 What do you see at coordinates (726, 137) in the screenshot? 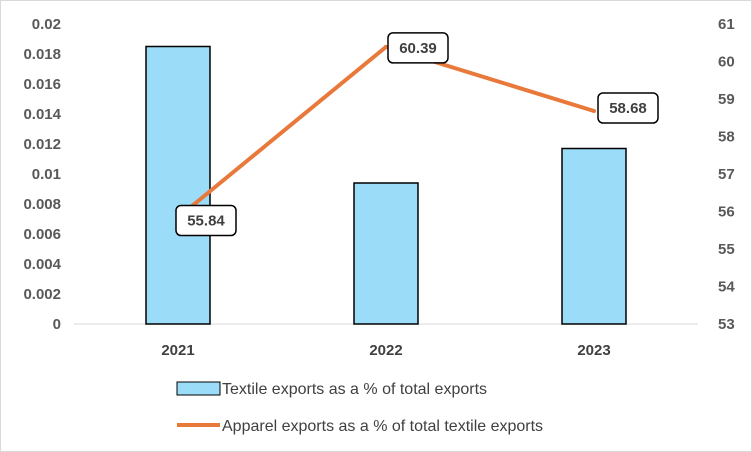
I see `right-tick-label: 58` at bounding box center [726, 137].